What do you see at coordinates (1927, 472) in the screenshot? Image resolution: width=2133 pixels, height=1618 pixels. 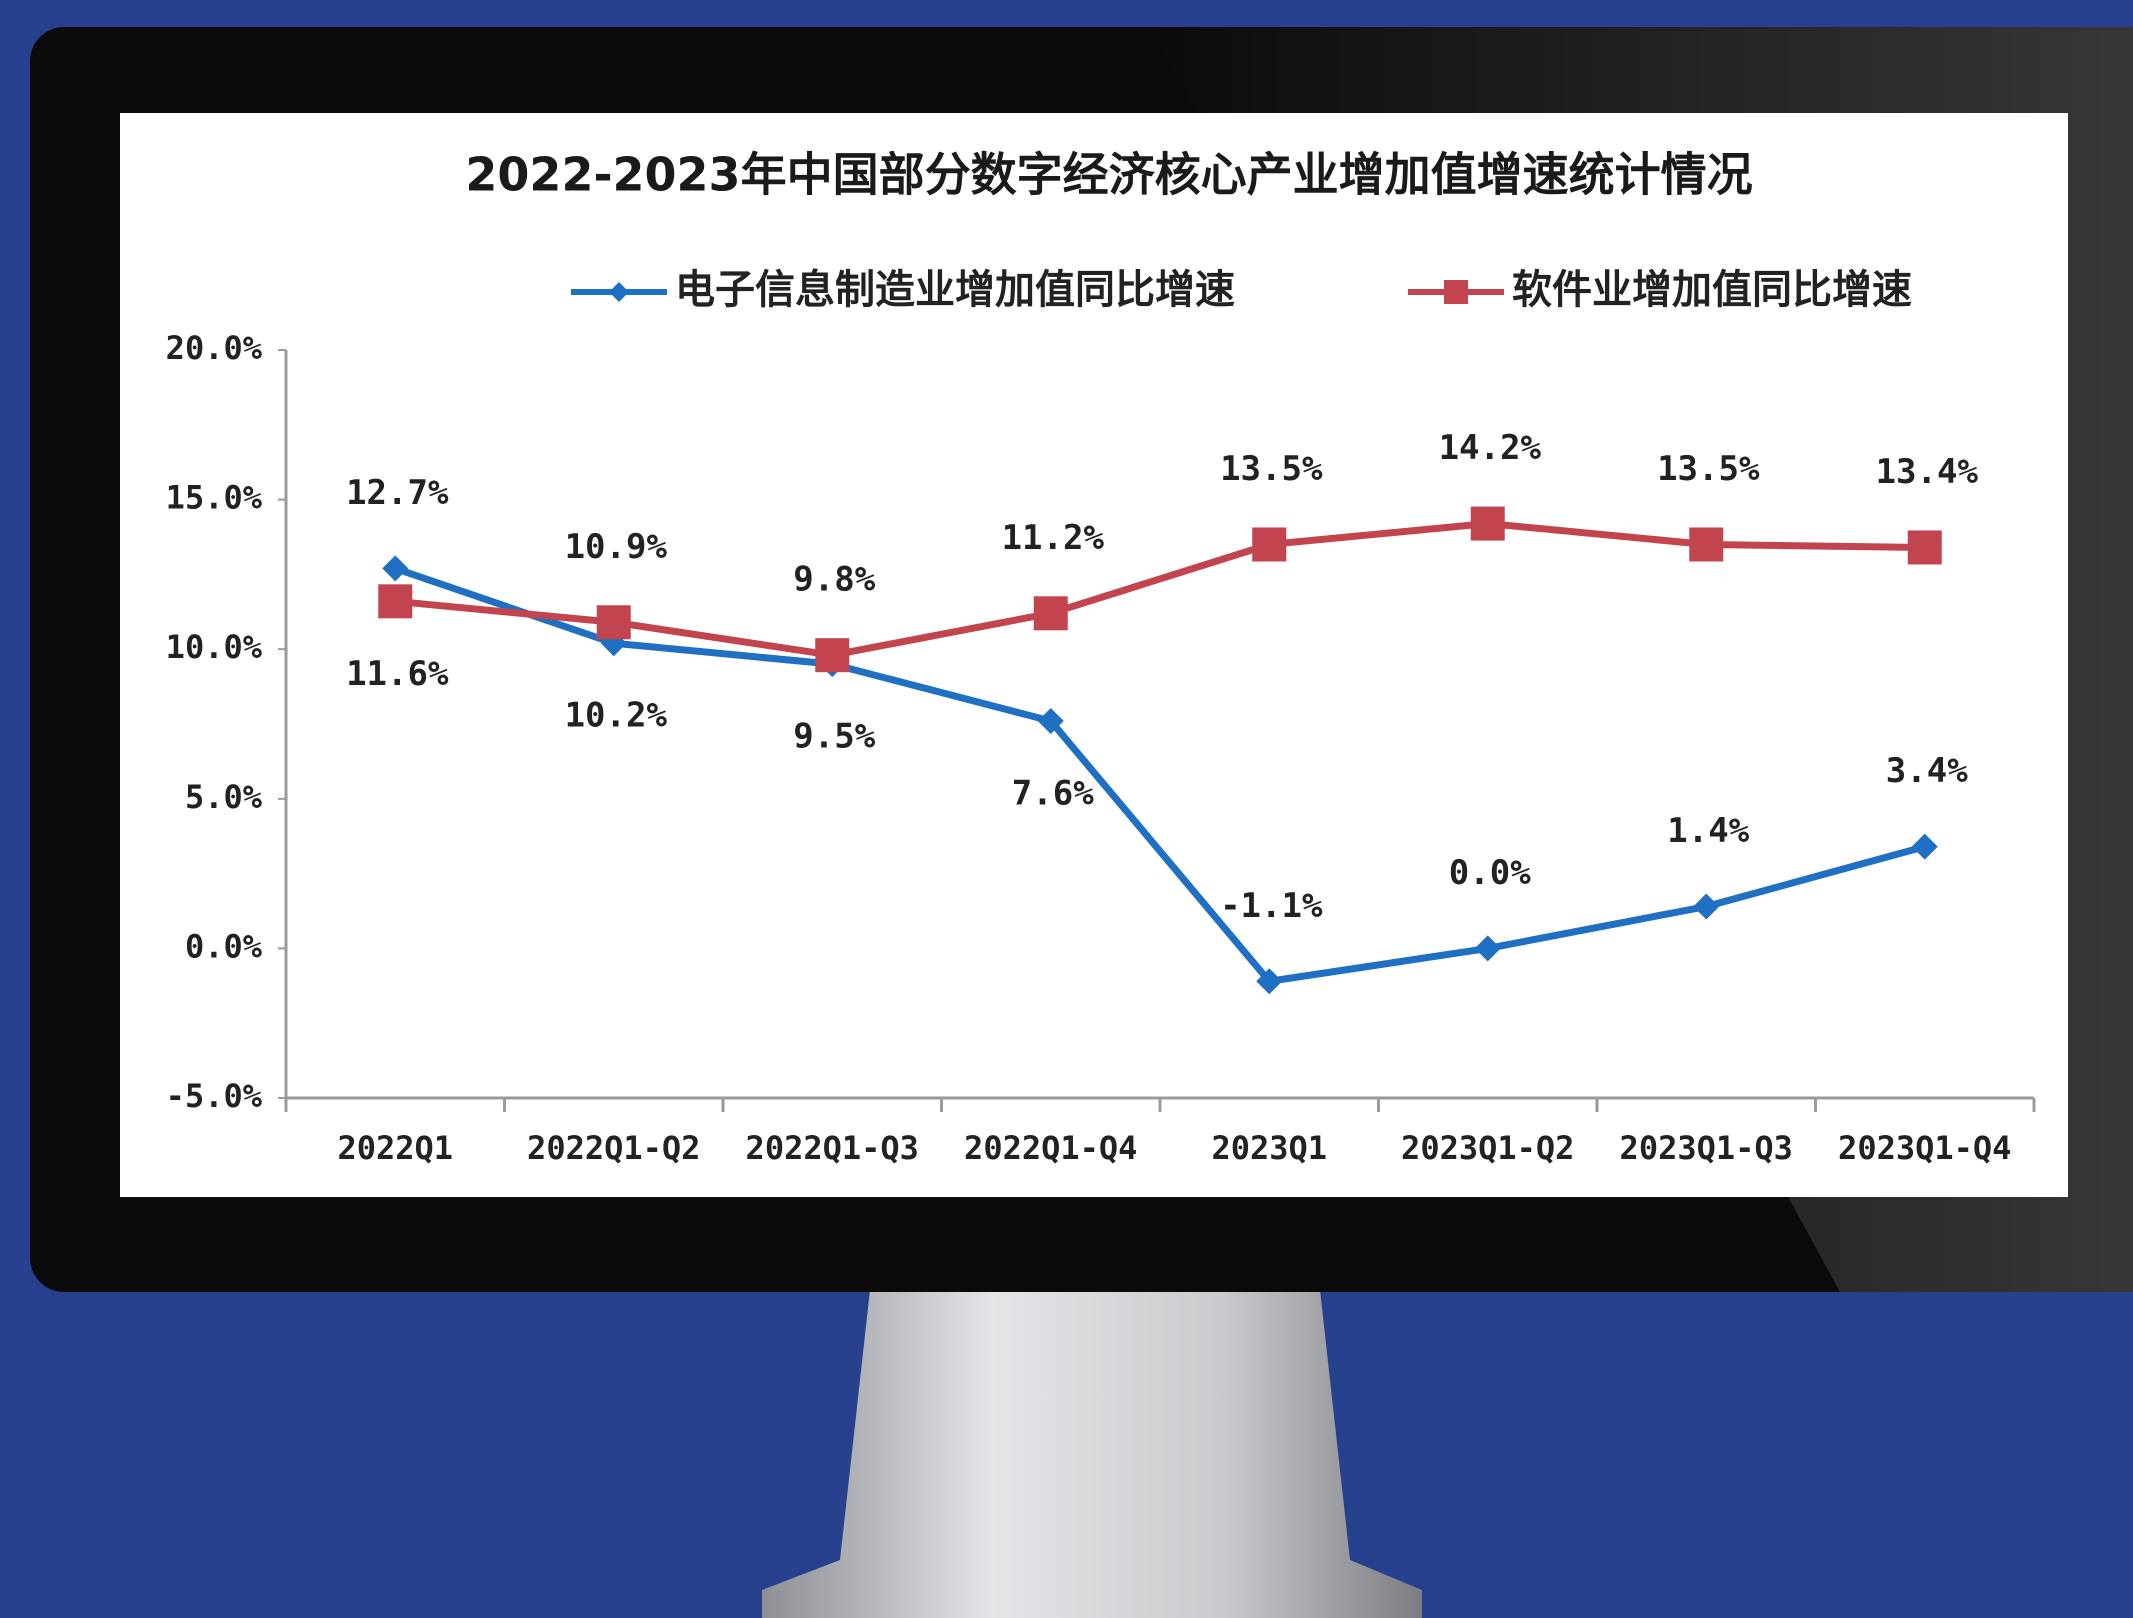 I see `data-label: 13.4%` at bounding box center [1927, 472].